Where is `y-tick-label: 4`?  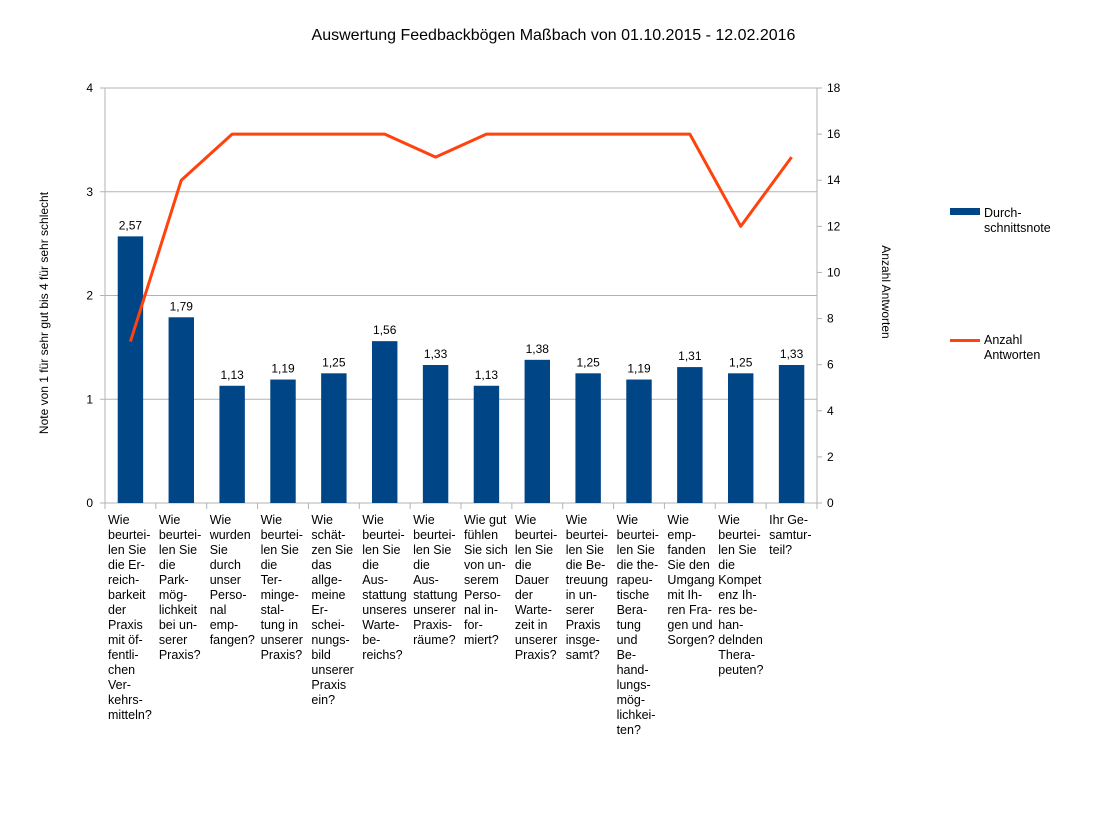 y-tick-label: 4 is located at coordinates (89, 88).